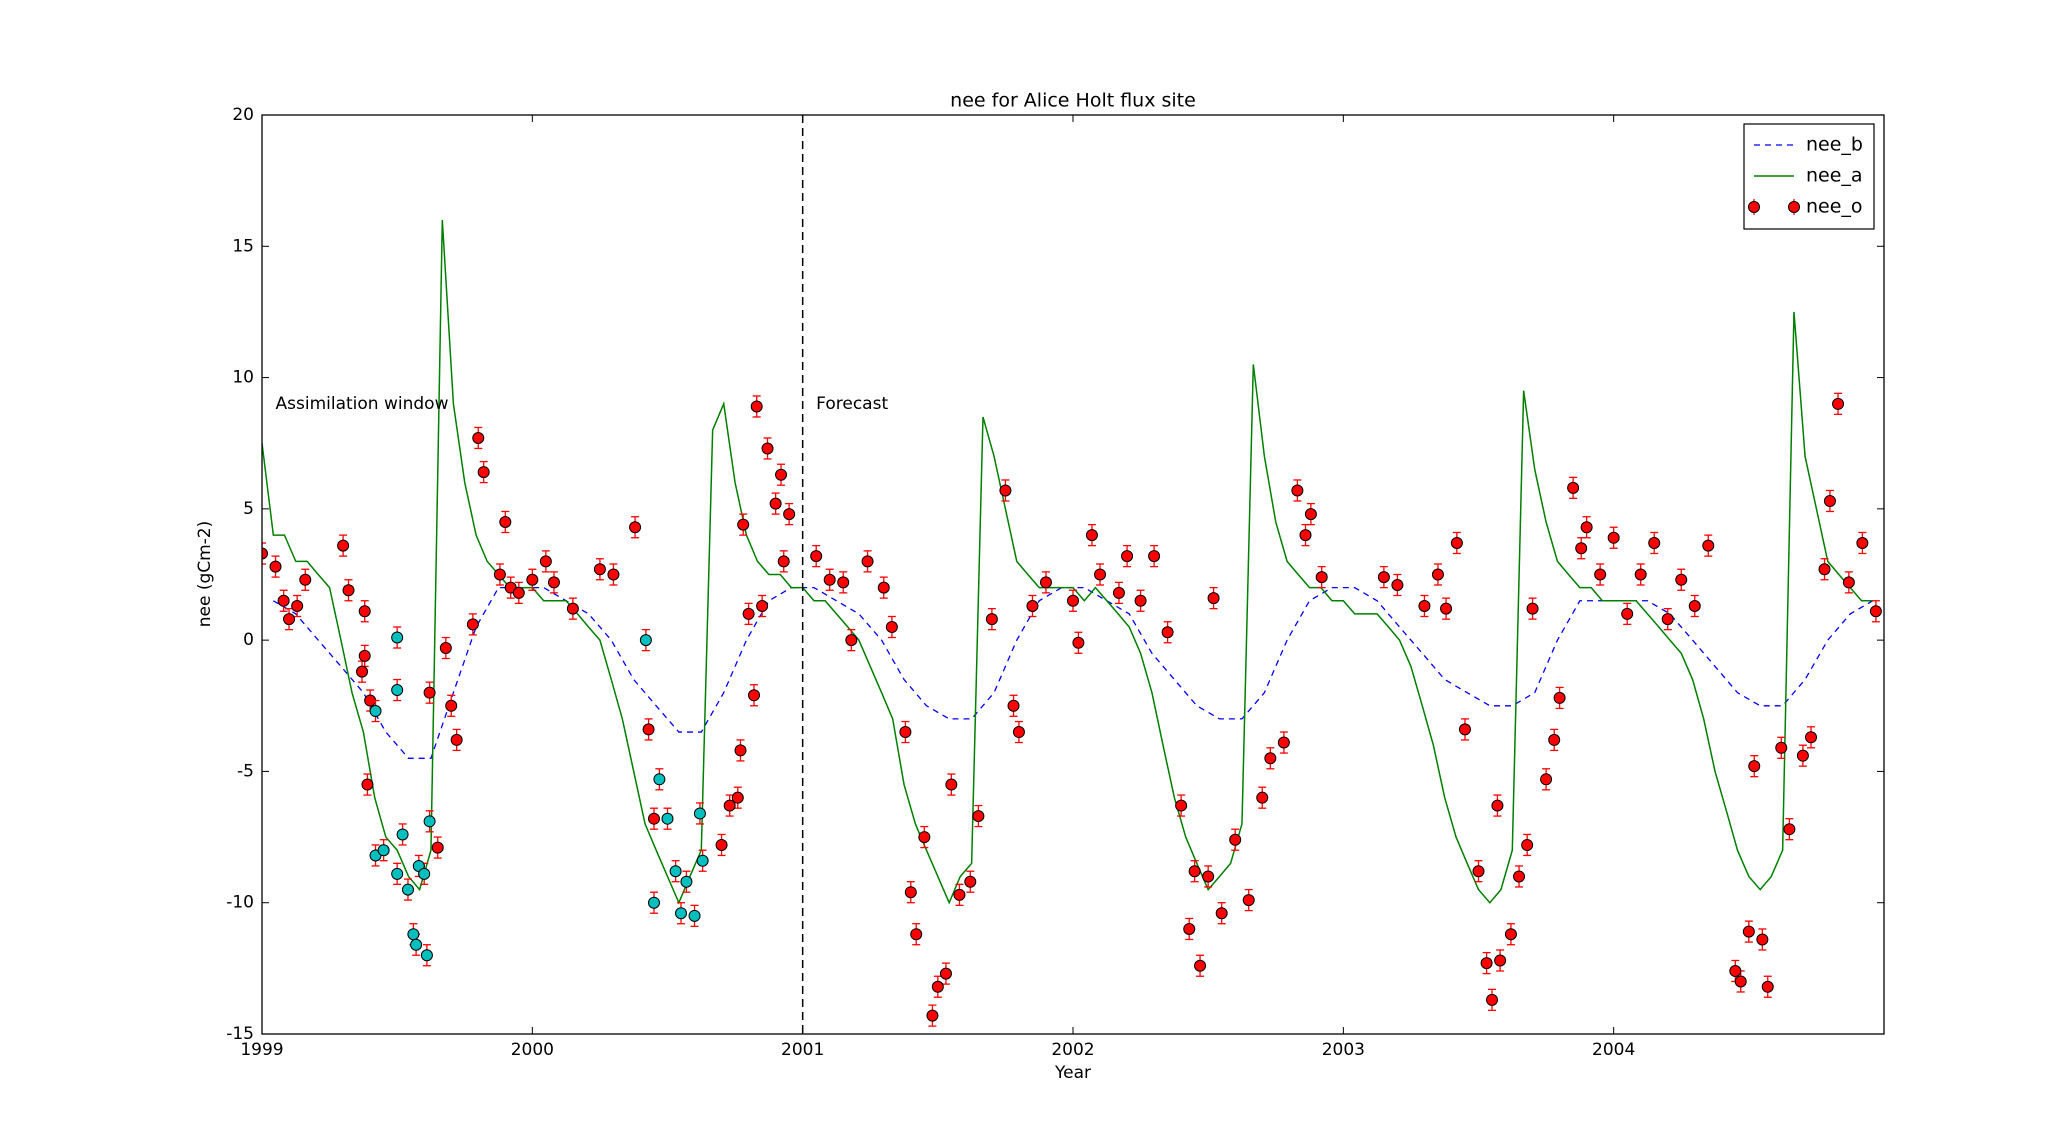 The height and width of the screenshot is (1137, 2070). Describe the element at coordinates (852, 404) in the screenshot. I see `annotation: Forecast` at that location.